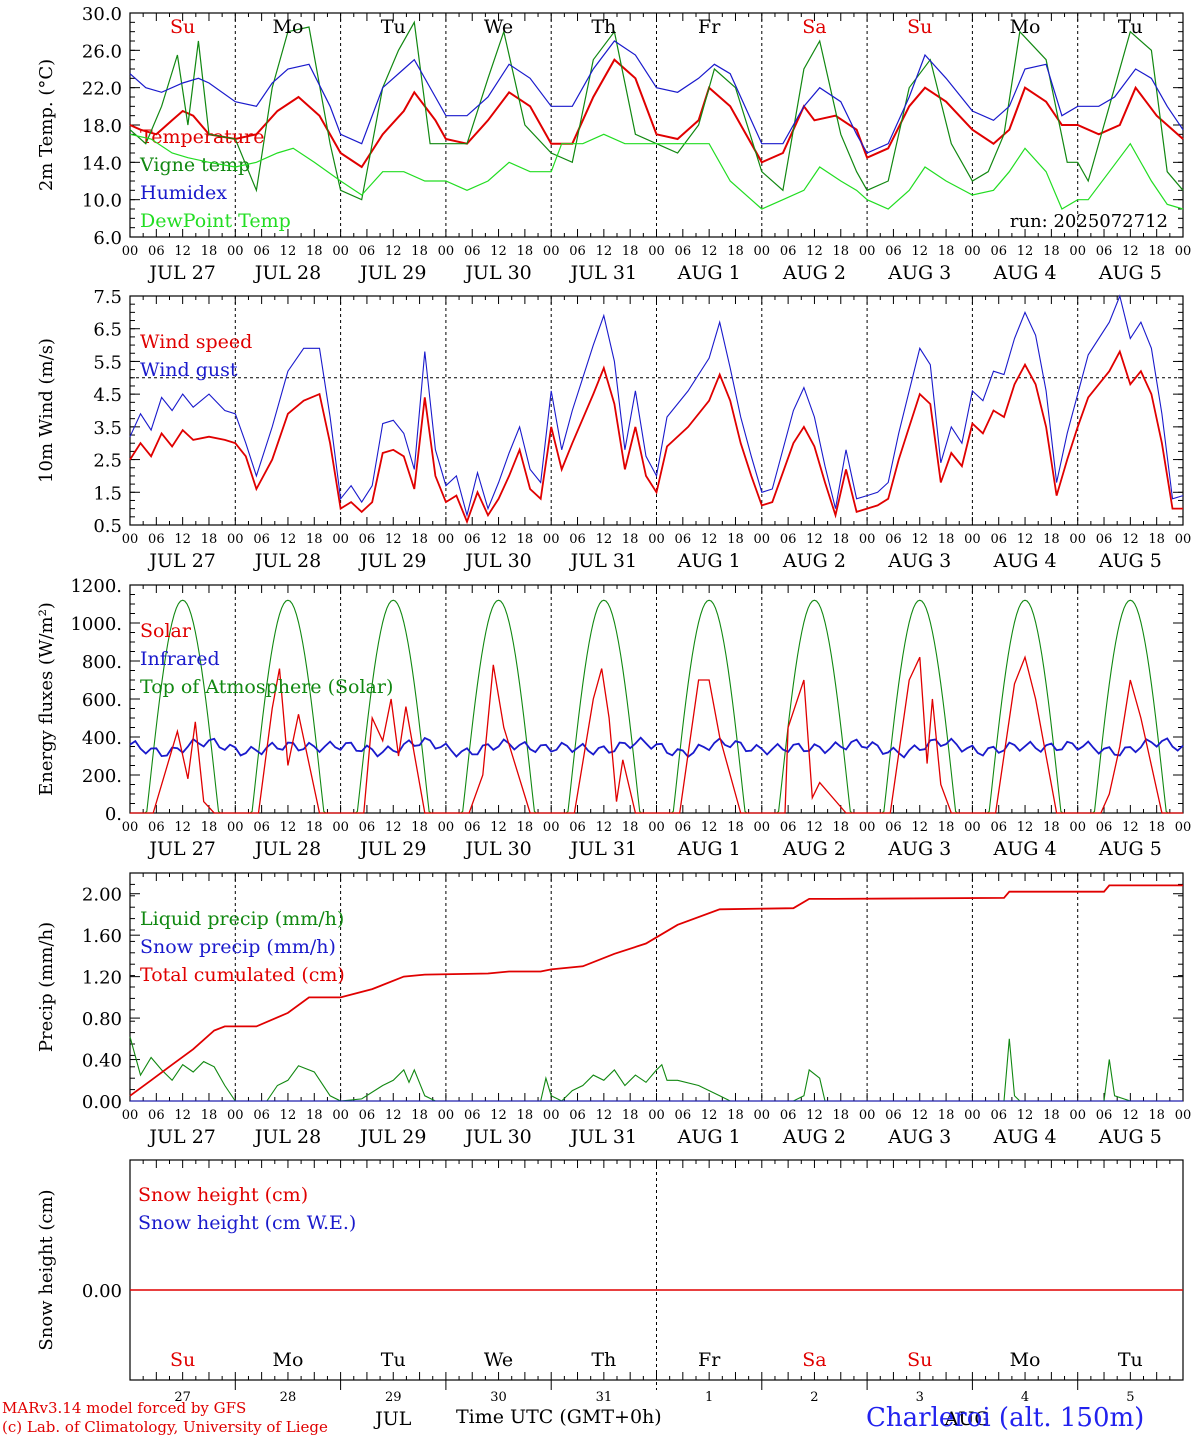 This screenshot has height=1440, width=1194. What do you see at coordinates (107, 297) in the screenshot?
I see `y-tick-label: 7.5` at bounding box center [107, 297].